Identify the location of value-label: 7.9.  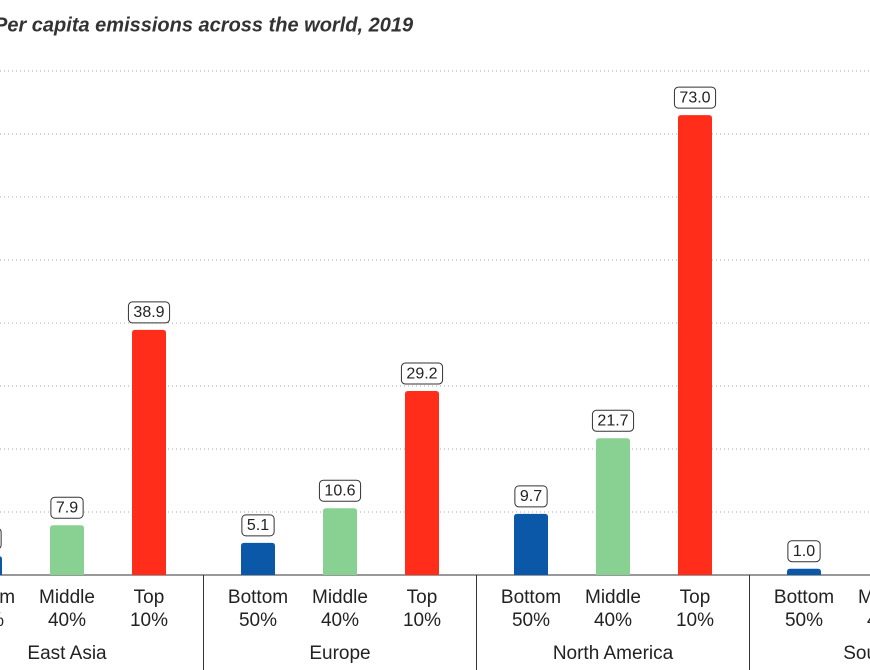
(67, 507).